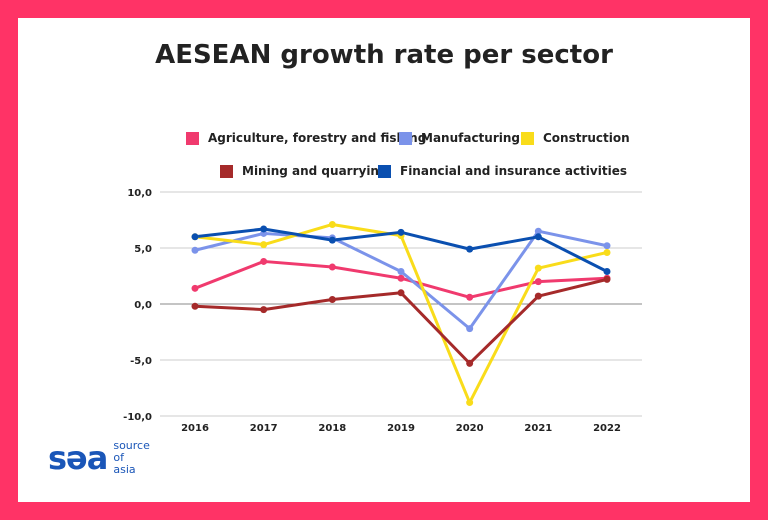 The image size is (768, 520). What do you see at coordinates (141, 361) in the screenshot?
I see `y-tick-label: -5,0` at bounding box center [141, 361].